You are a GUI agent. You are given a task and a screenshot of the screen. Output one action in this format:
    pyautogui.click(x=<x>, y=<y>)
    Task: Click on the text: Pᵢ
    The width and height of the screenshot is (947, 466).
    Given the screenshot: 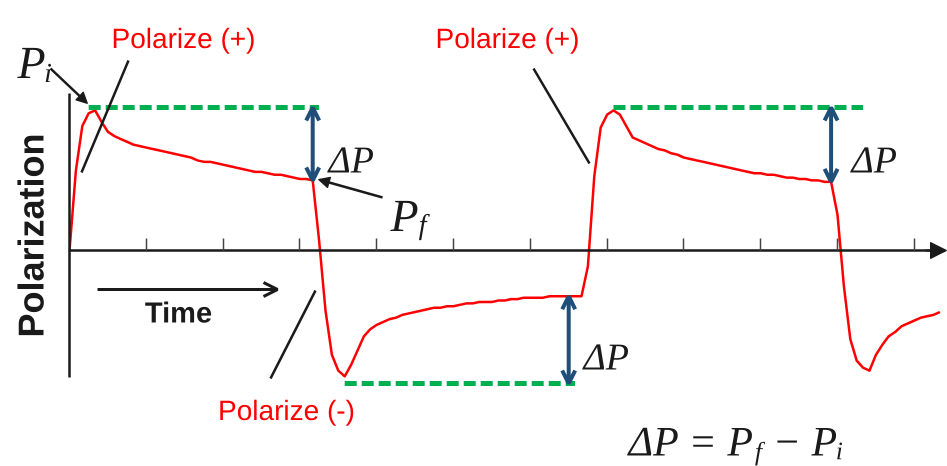 What is the action you would take?
    pyautogui.click(x=34, y=62)
    